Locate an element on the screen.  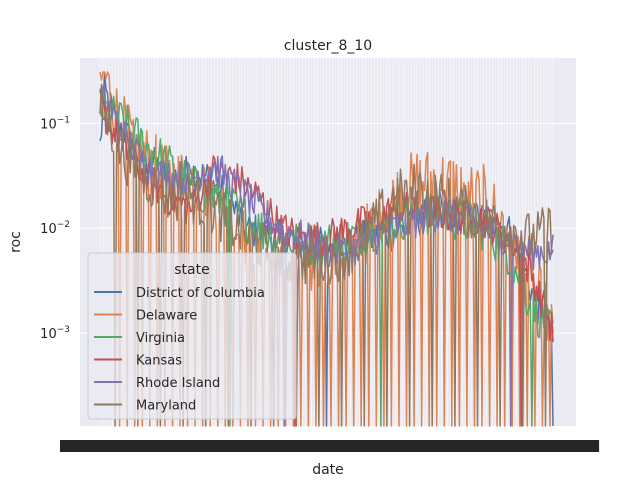
legend-box is located at coordinates (192, 336).